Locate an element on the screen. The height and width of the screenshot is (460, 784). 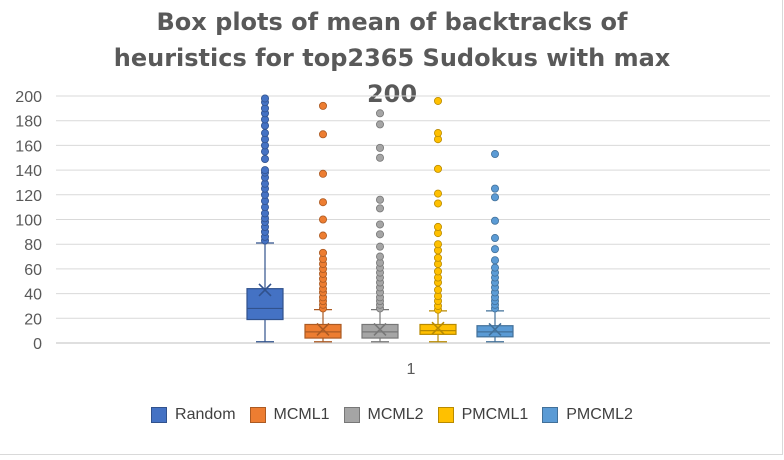
legend-item: Random is located at coordinates (193, 415).